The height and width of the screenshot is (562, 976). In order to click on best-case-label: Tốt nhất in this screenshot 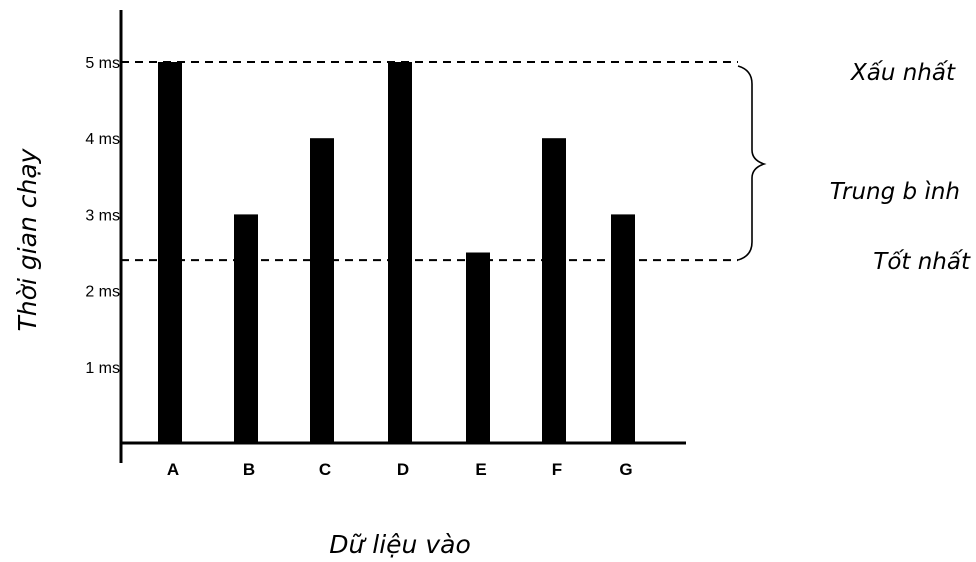, I will do `click(922, 262)`.